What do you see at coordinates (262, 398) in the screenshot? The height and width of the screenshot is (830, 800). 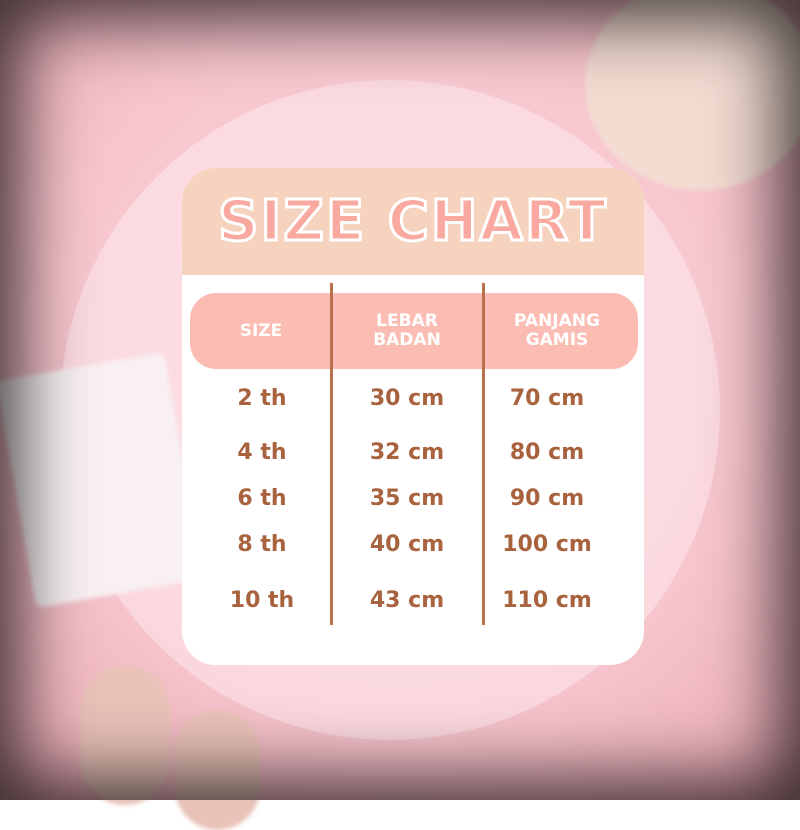 I see `cell-size: 2 th` at bounding box center [262, 398].